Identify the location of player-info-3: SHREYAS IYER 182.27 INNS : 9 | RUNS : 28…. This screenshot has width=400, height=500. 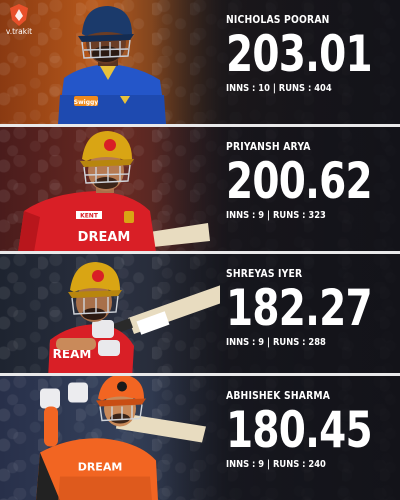
(311, 308).